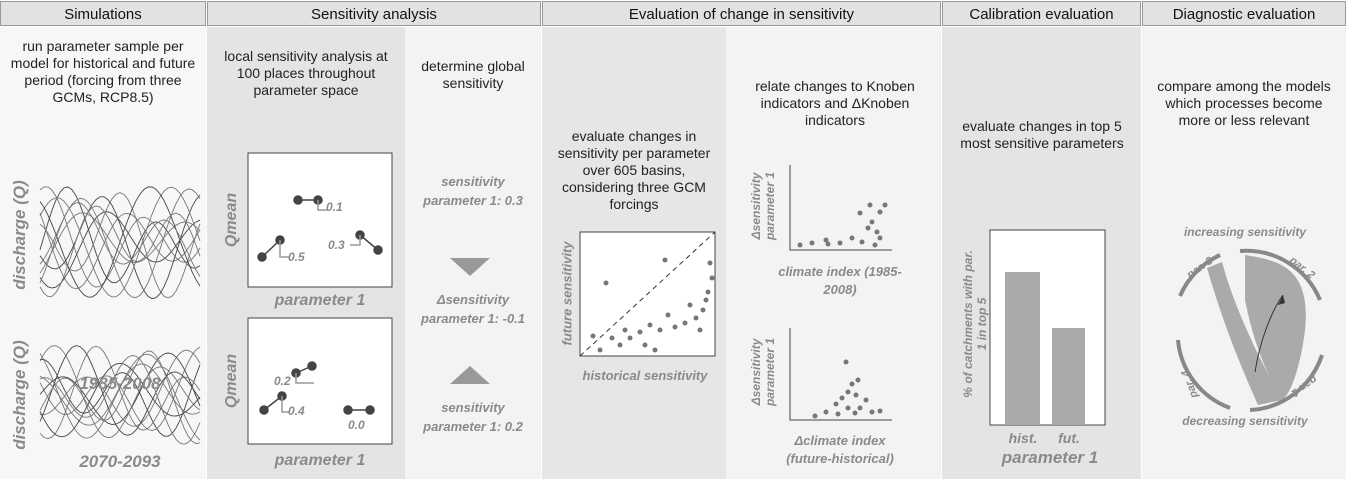 This screenshot has width=1346, height=479. I want to click on value-label: 0.1, so click(334, 207).